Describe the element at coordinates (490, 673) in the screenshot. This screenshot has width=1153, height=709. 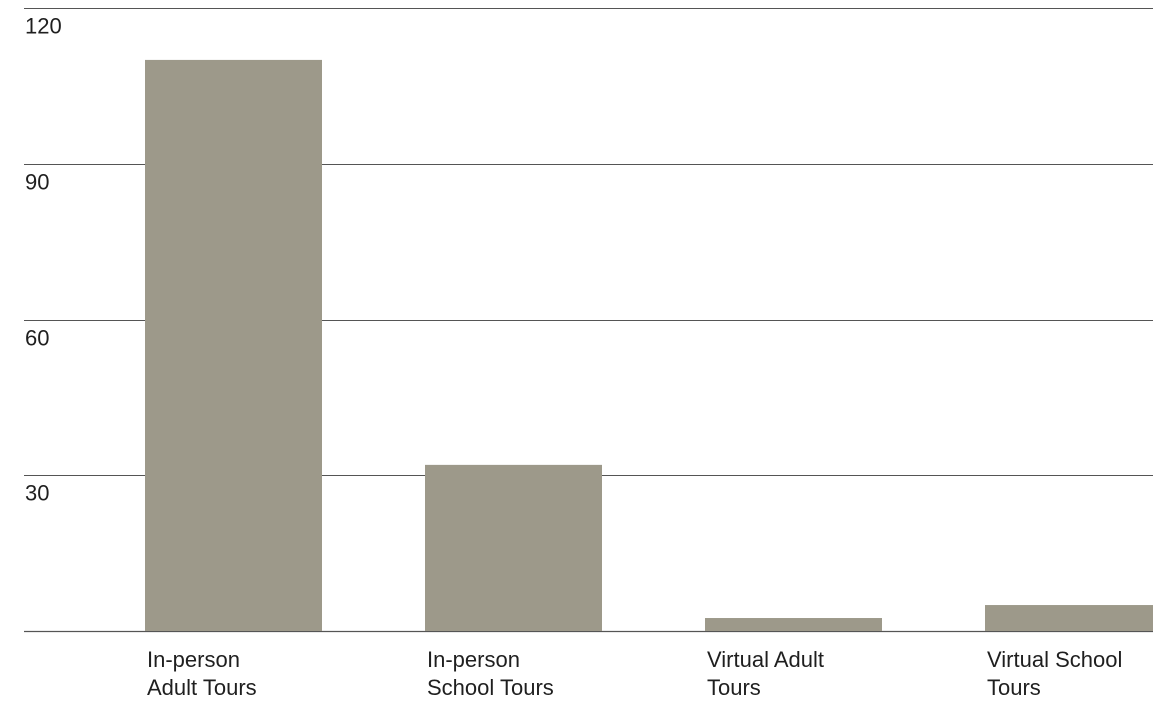
I see `x-tick-label: In-person School Tours` at that location.